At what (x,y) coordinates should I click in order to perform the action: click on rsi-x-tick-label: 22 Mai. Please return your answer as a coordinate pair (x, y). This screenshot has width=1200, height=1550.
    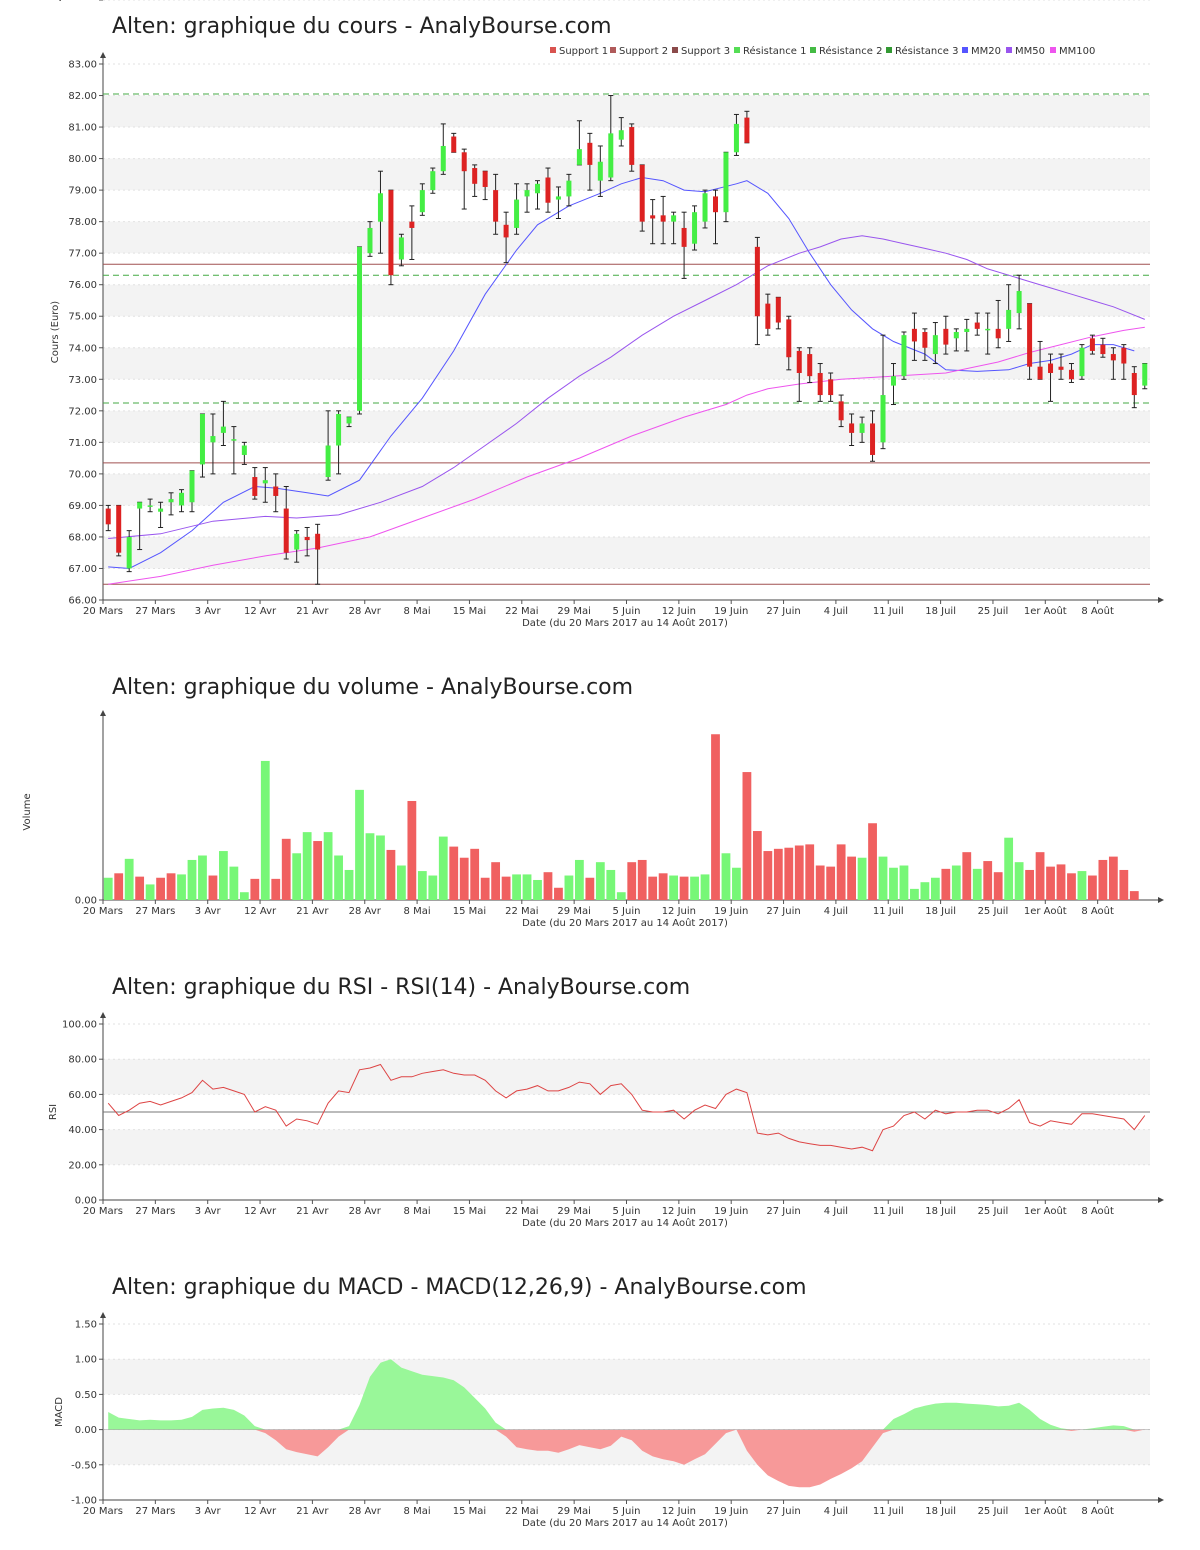
    Looking at the image, I should click on (521, 1211).